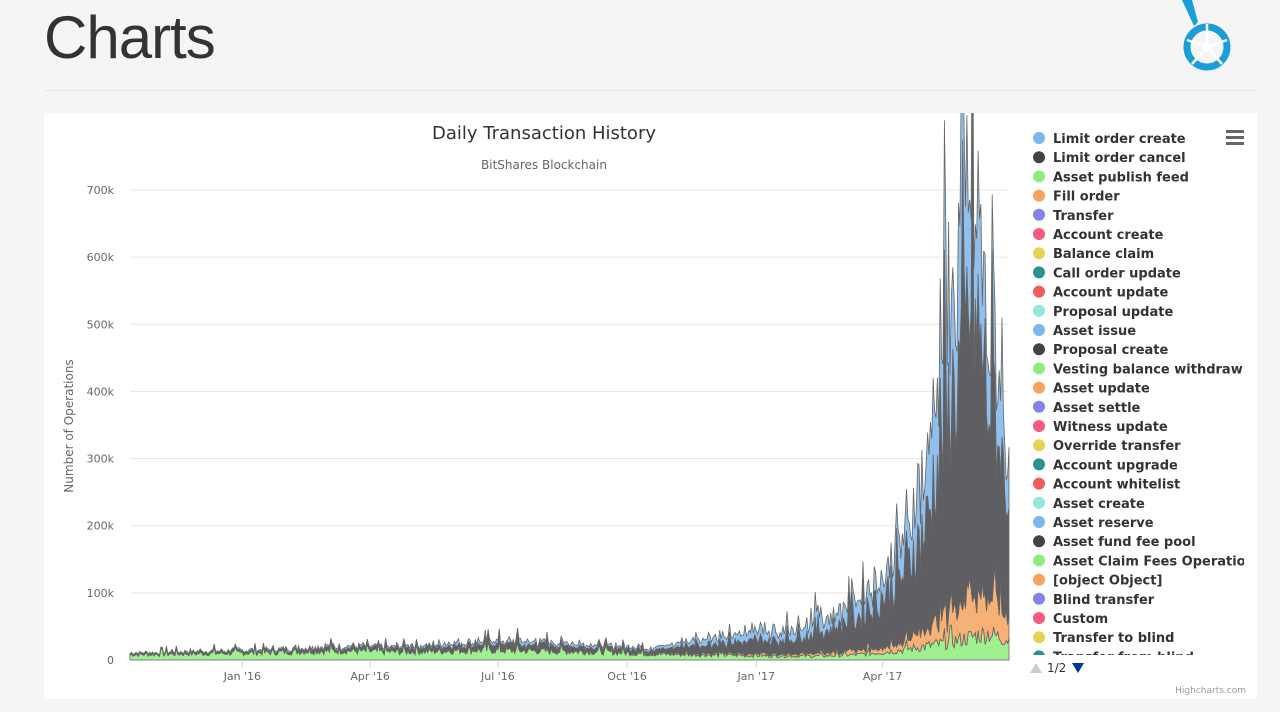 This screenshot has height=712, width=1280. What do you see at coordinates (1094, 600) in the screenshot?
I see `legend-item: Blind transfer` at bounding box center [1094, 600].